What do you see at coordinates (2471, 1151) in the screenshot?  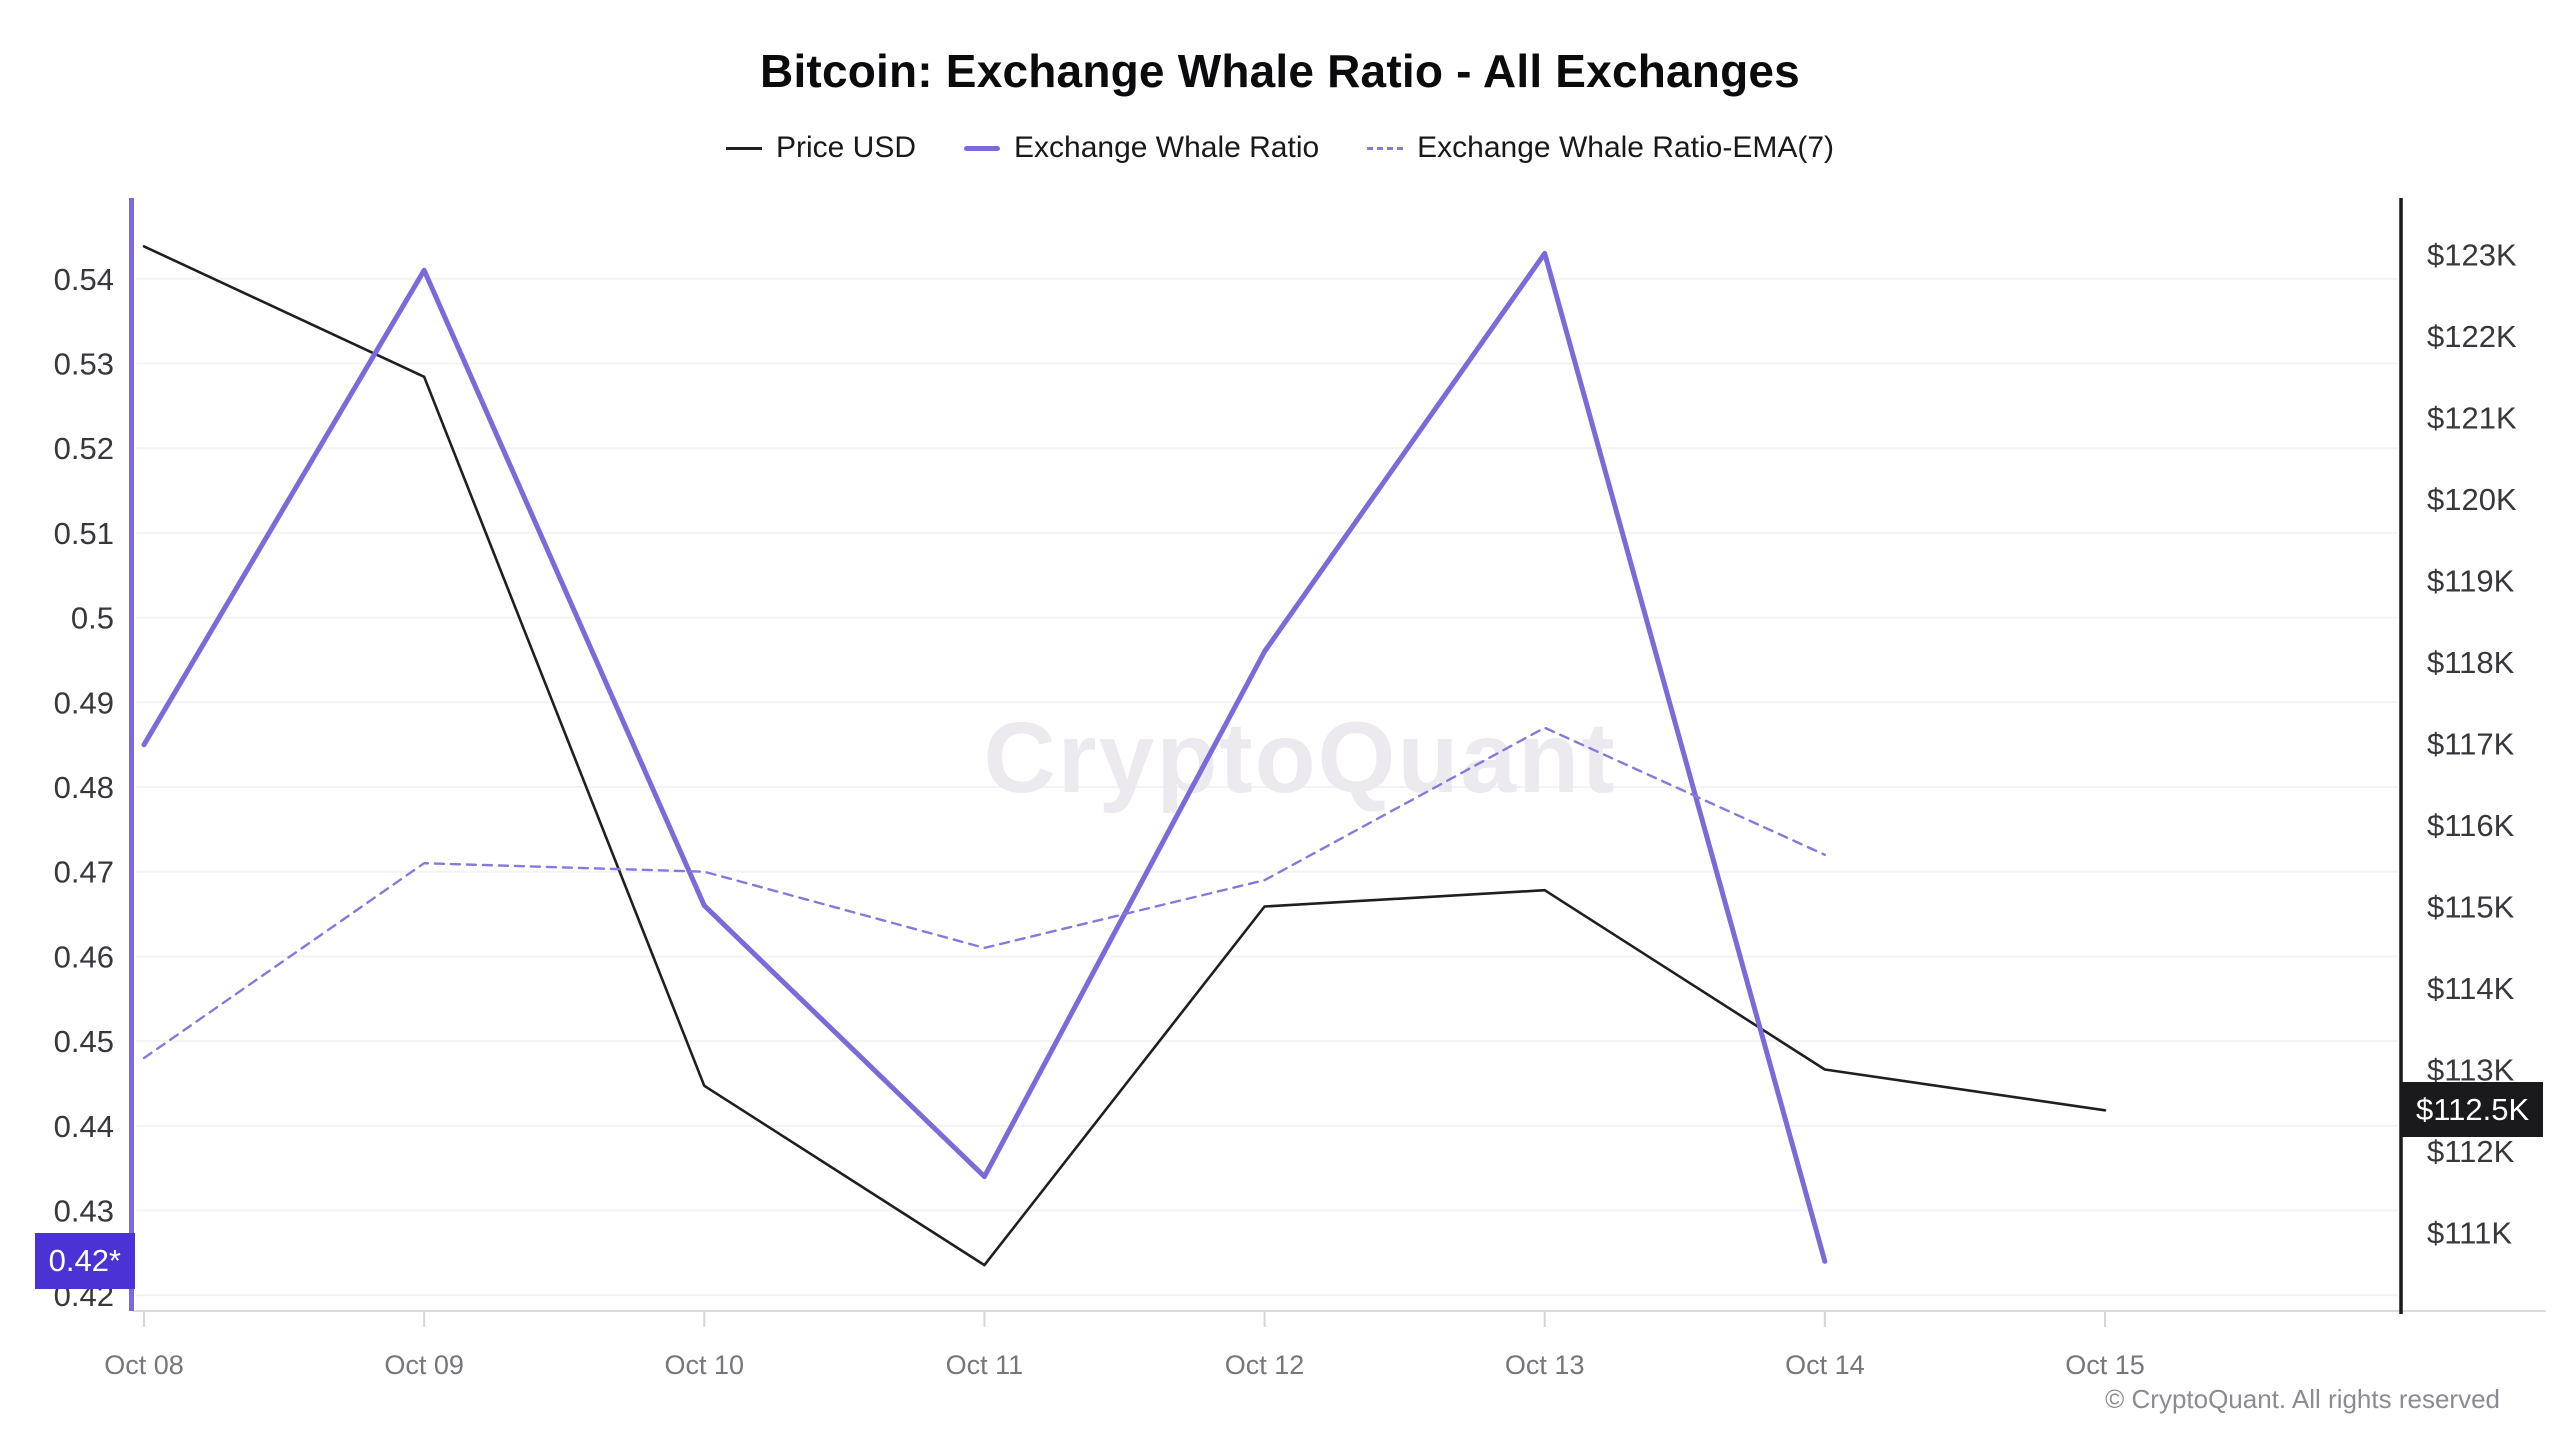 I see `right-axis-label: $112K` at bounding box center [2471, 1151].